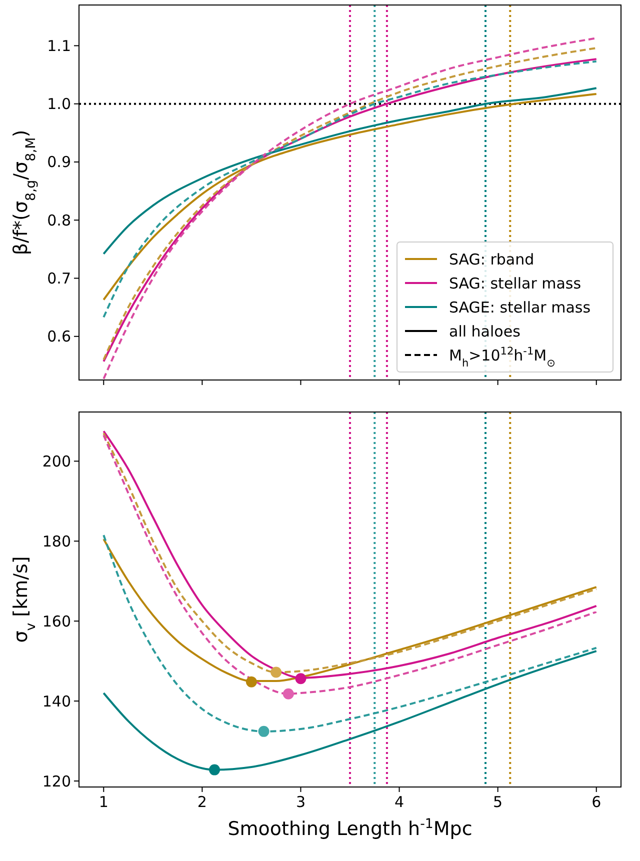 Image resolution: width=640 pixels, height=861 pixels. What do you see at coordinates (485, 331) in the screenshot?
I see `legend-label: all haloes` at bounding box center [485, 331].